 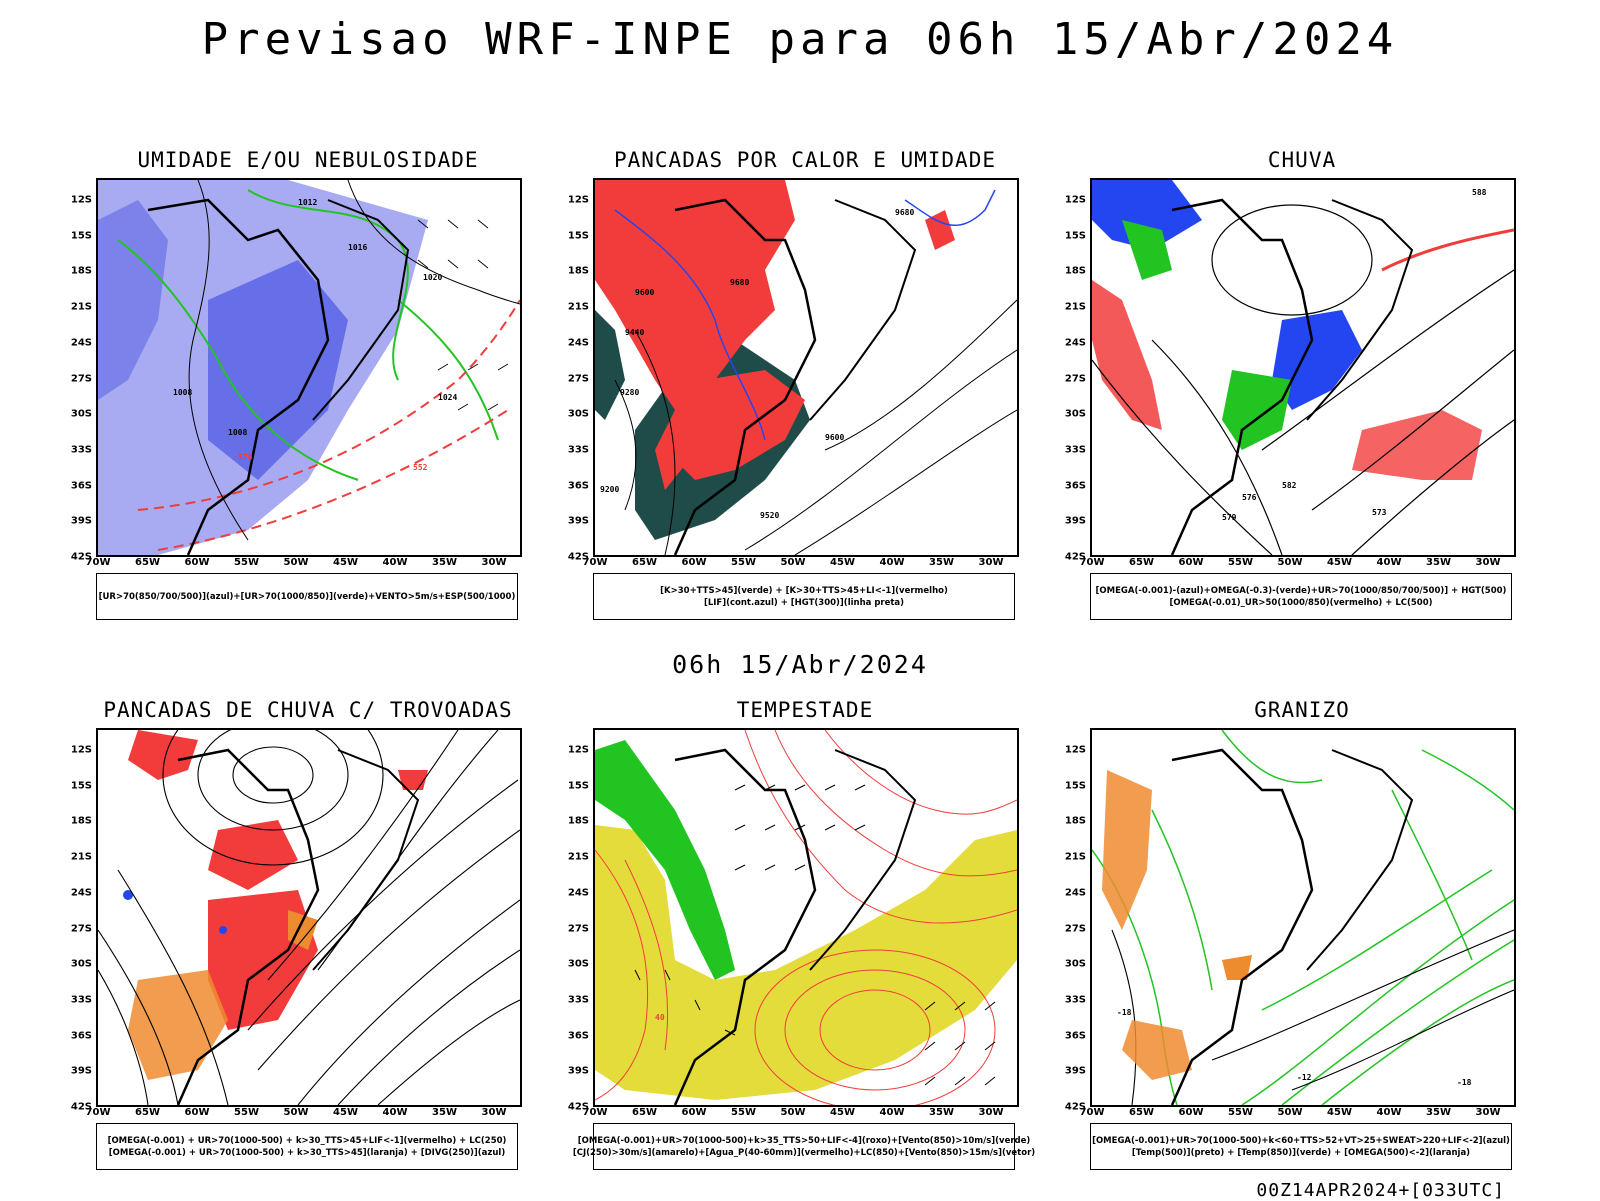 What do you see at coordinates (740, 425) in the screenshot?
I see `red-instability-field` at bounding box center [740, 425].